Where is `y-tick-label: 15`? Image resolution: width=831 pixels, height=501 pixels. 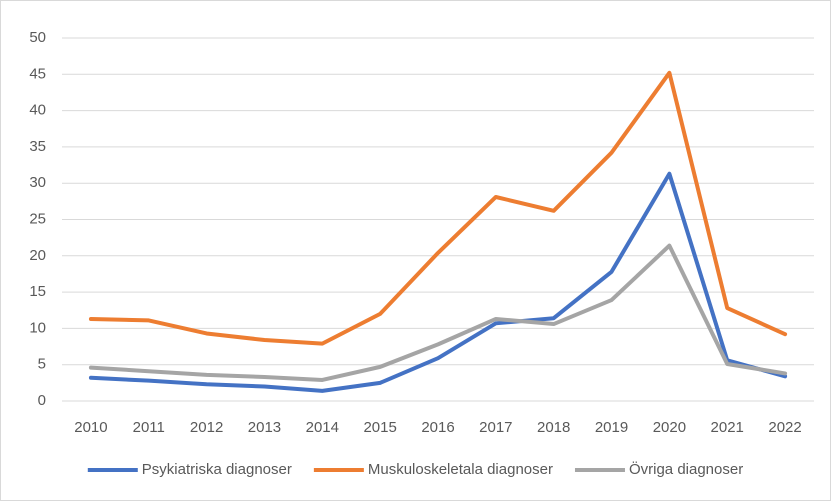 y-tick-label: 15 is located at coordinates (37, 291).